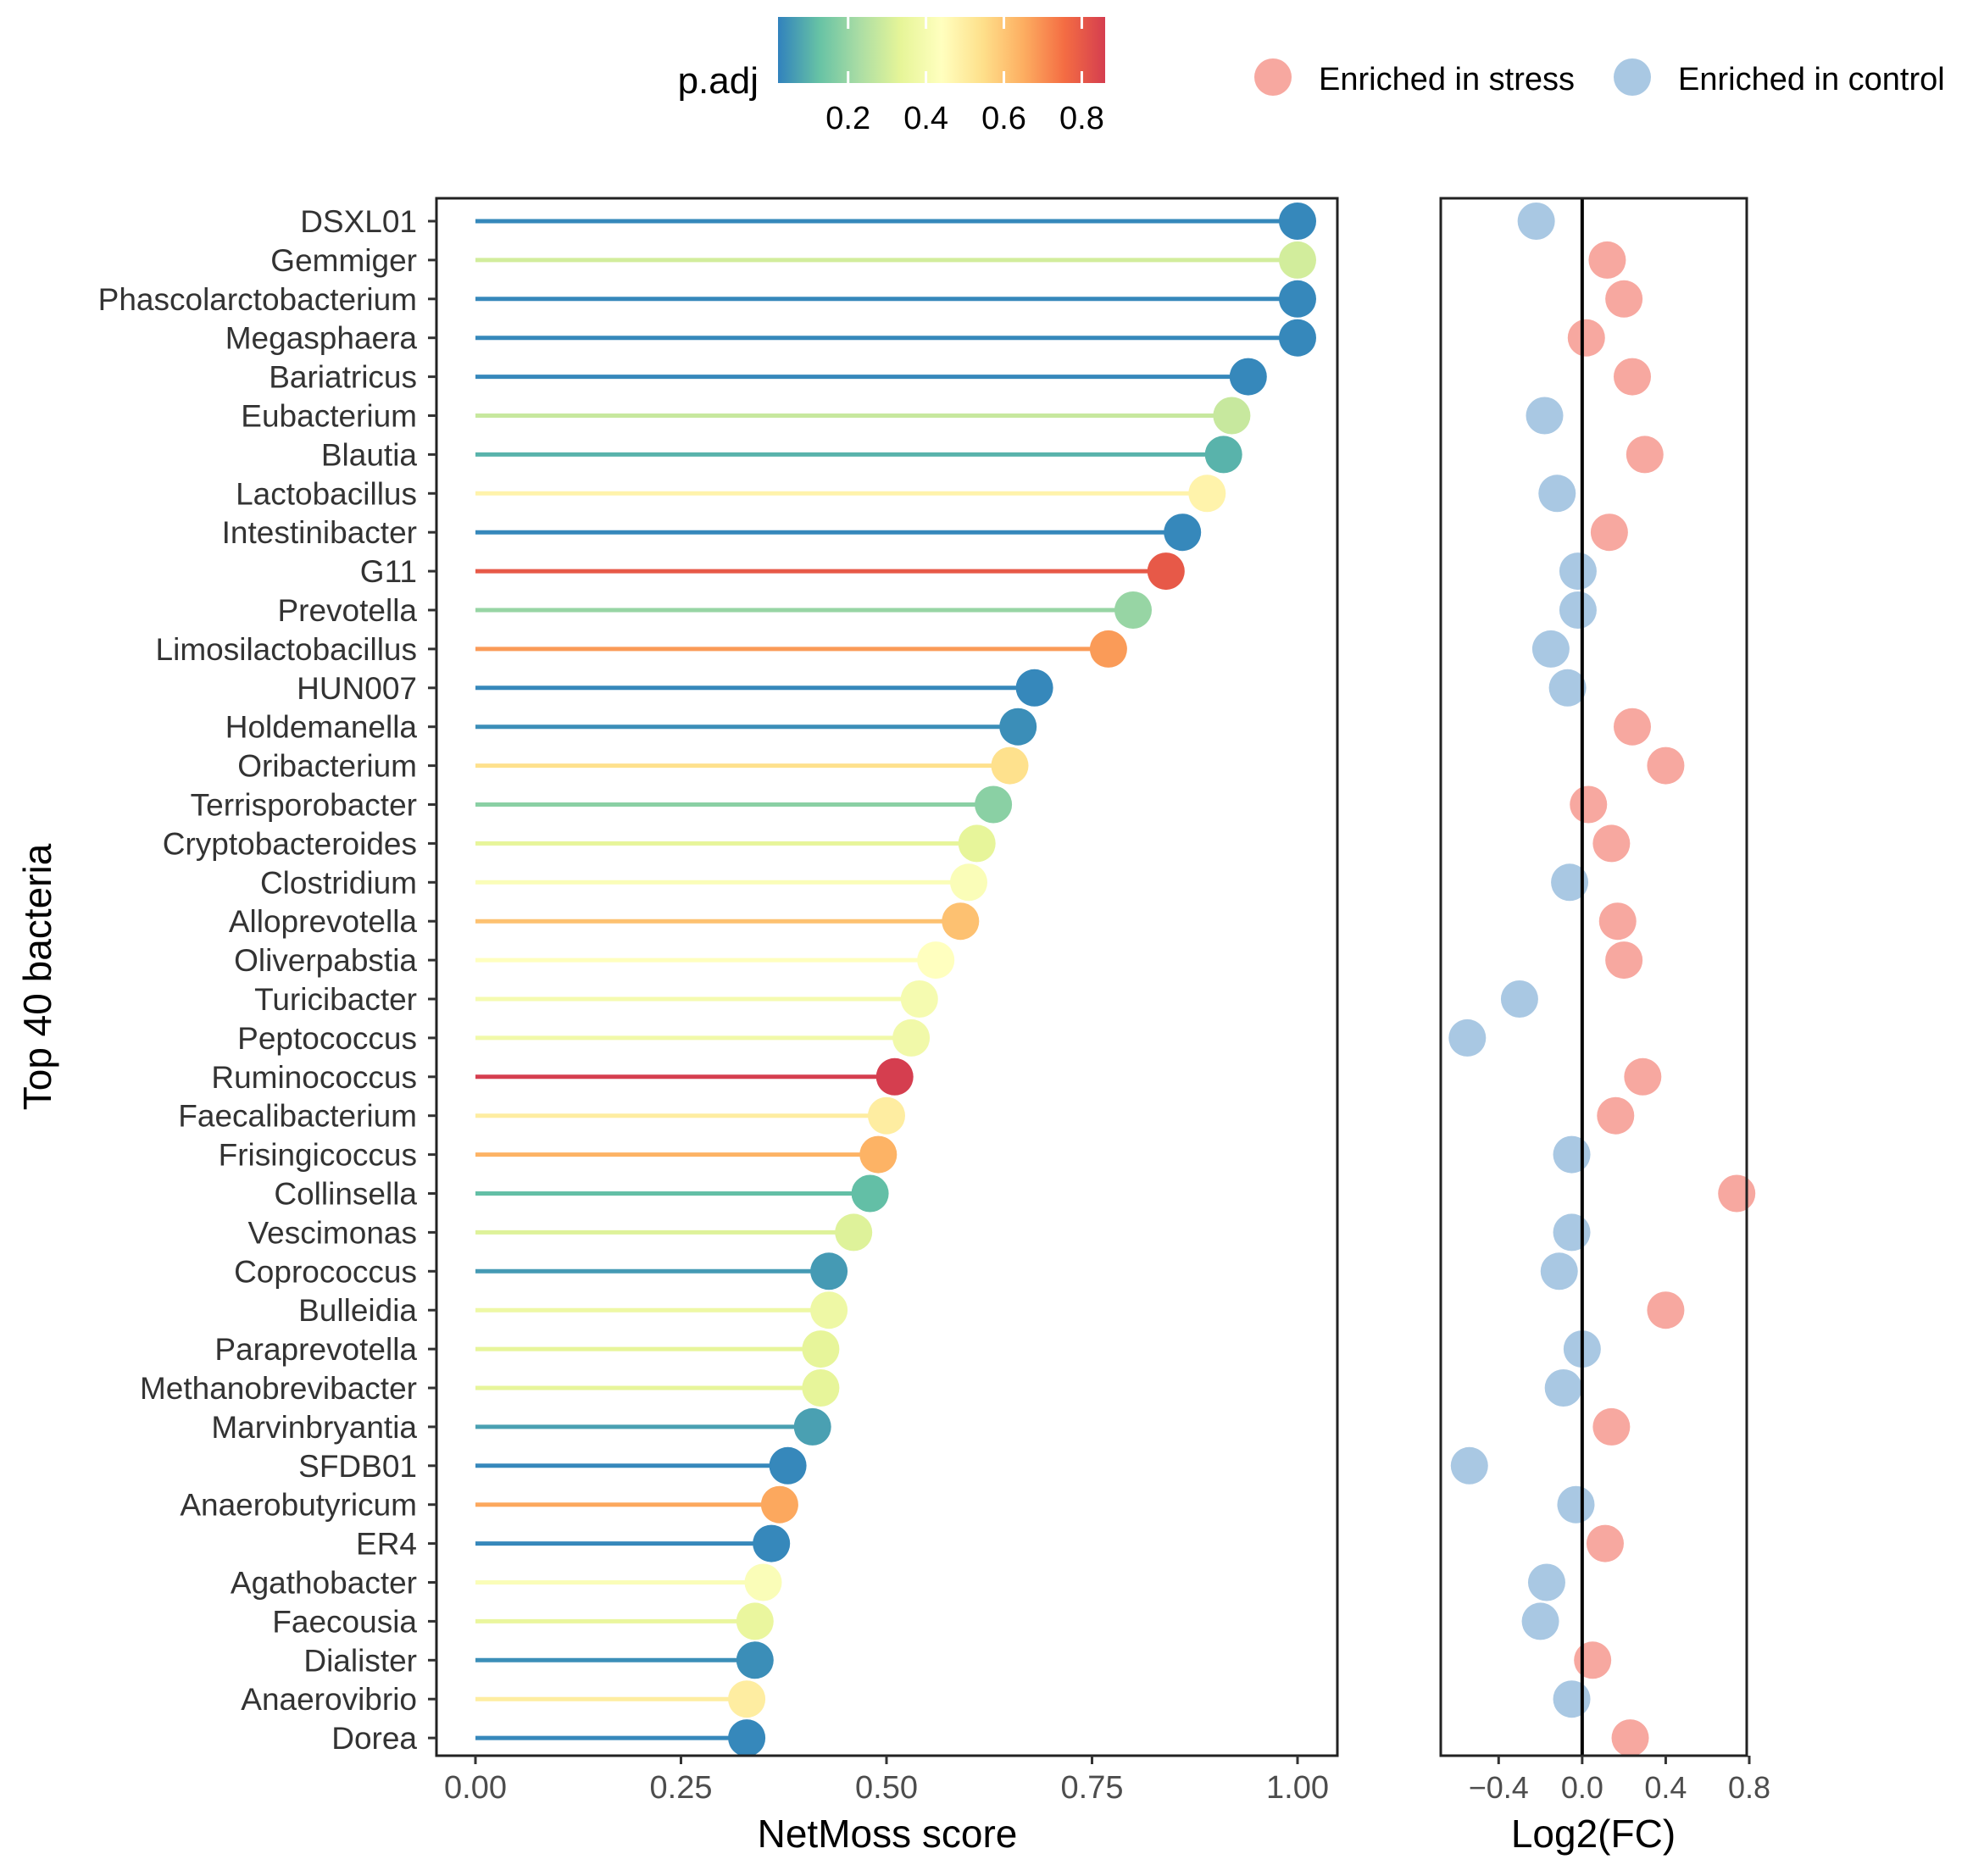  What do you see at coordinates (1619, 1780) in the screenshot?
I see `logfc-x-ticks: −0.4 0.0 0.4 0.8` at bounding box center [1619, 1780].